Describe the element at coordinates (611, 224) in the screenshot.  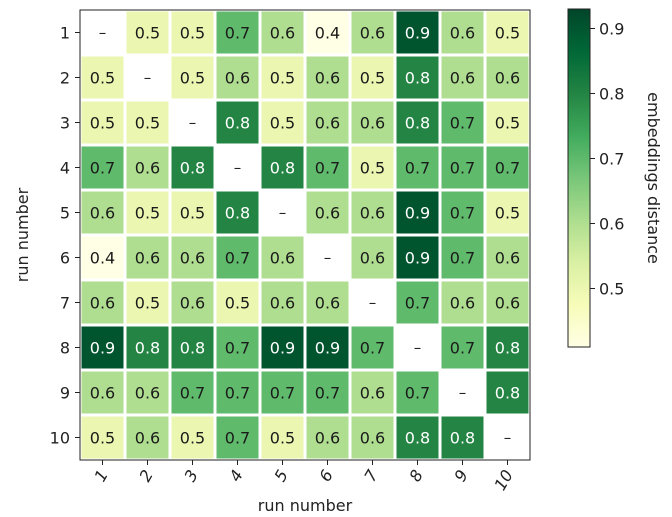
I see `colorbar-tick-label: 0.6` at that location.